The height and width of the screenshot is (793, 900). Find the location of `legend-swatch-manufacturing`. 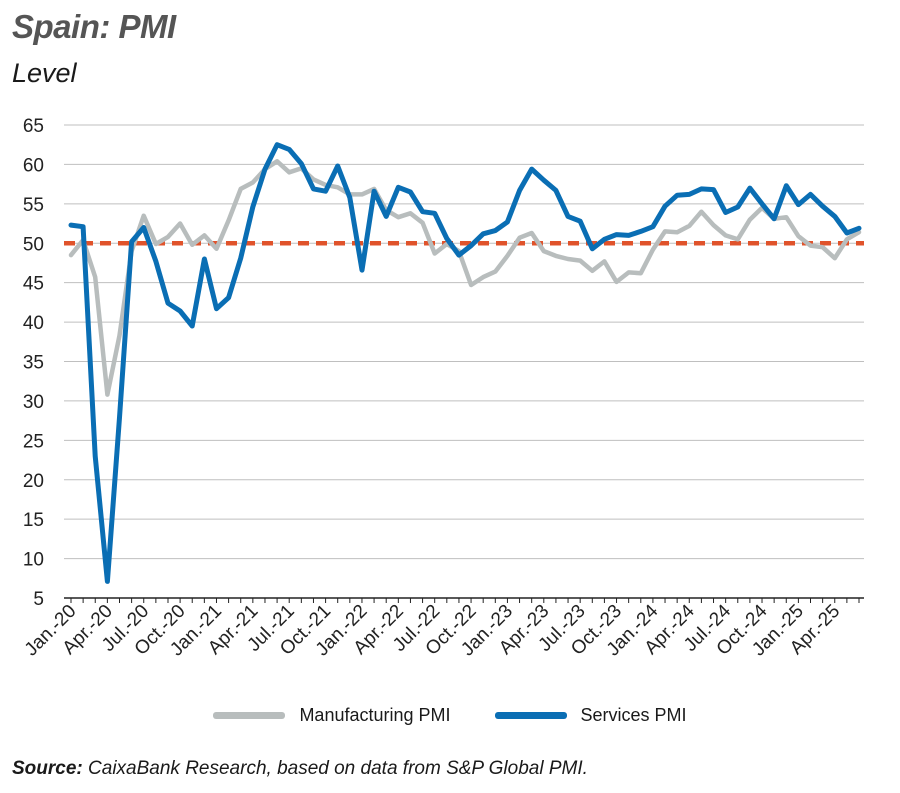

legend-swatch-manufacturing is located at coordinates (249, 715).